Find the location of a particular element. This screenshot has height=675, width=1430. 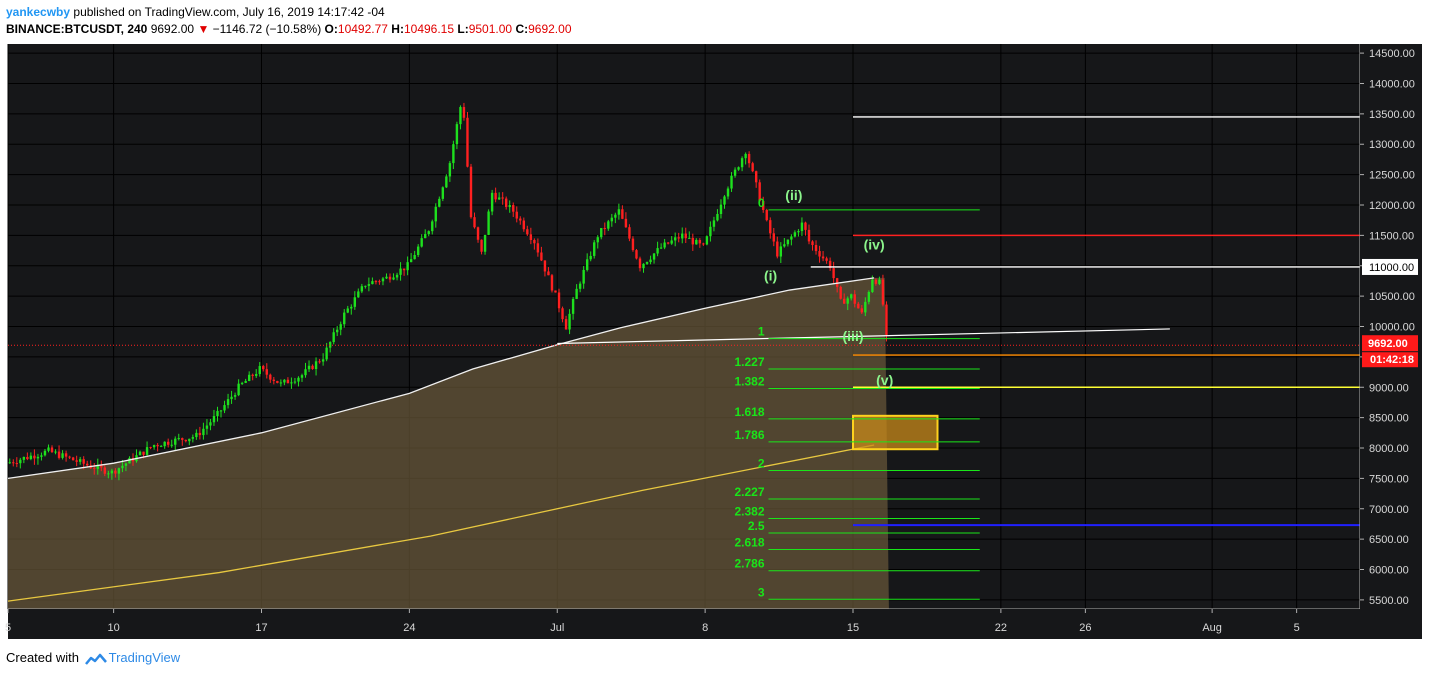

wave-label: (iv) is located at coordinates (874, 244).